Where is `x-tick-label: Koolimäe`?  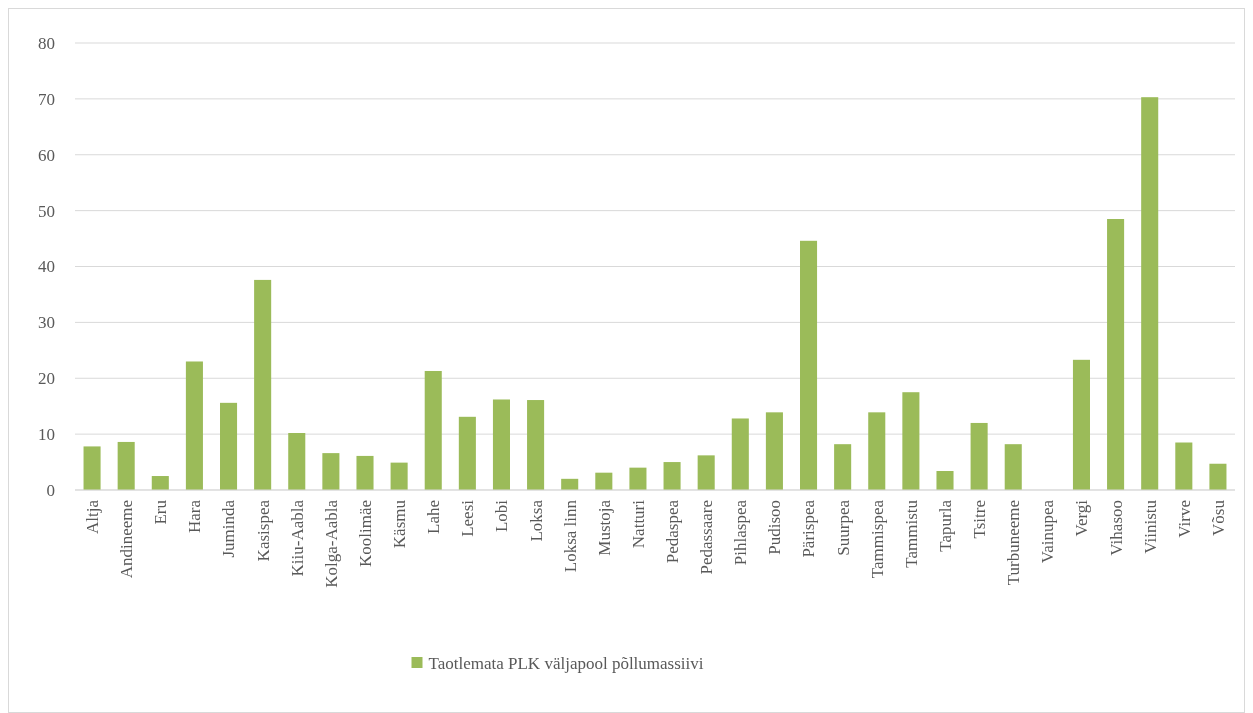
x-tick-label: Koolimäe is located at coordinates (365, 534).